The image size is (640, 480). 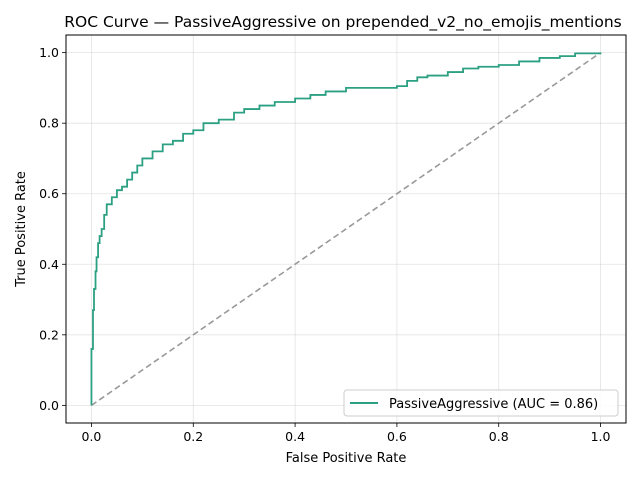 What do you see at coordinates (49, 193) in the screenshot?
I see `y-tick-label: 0.6` at bounding box center [49, 193].